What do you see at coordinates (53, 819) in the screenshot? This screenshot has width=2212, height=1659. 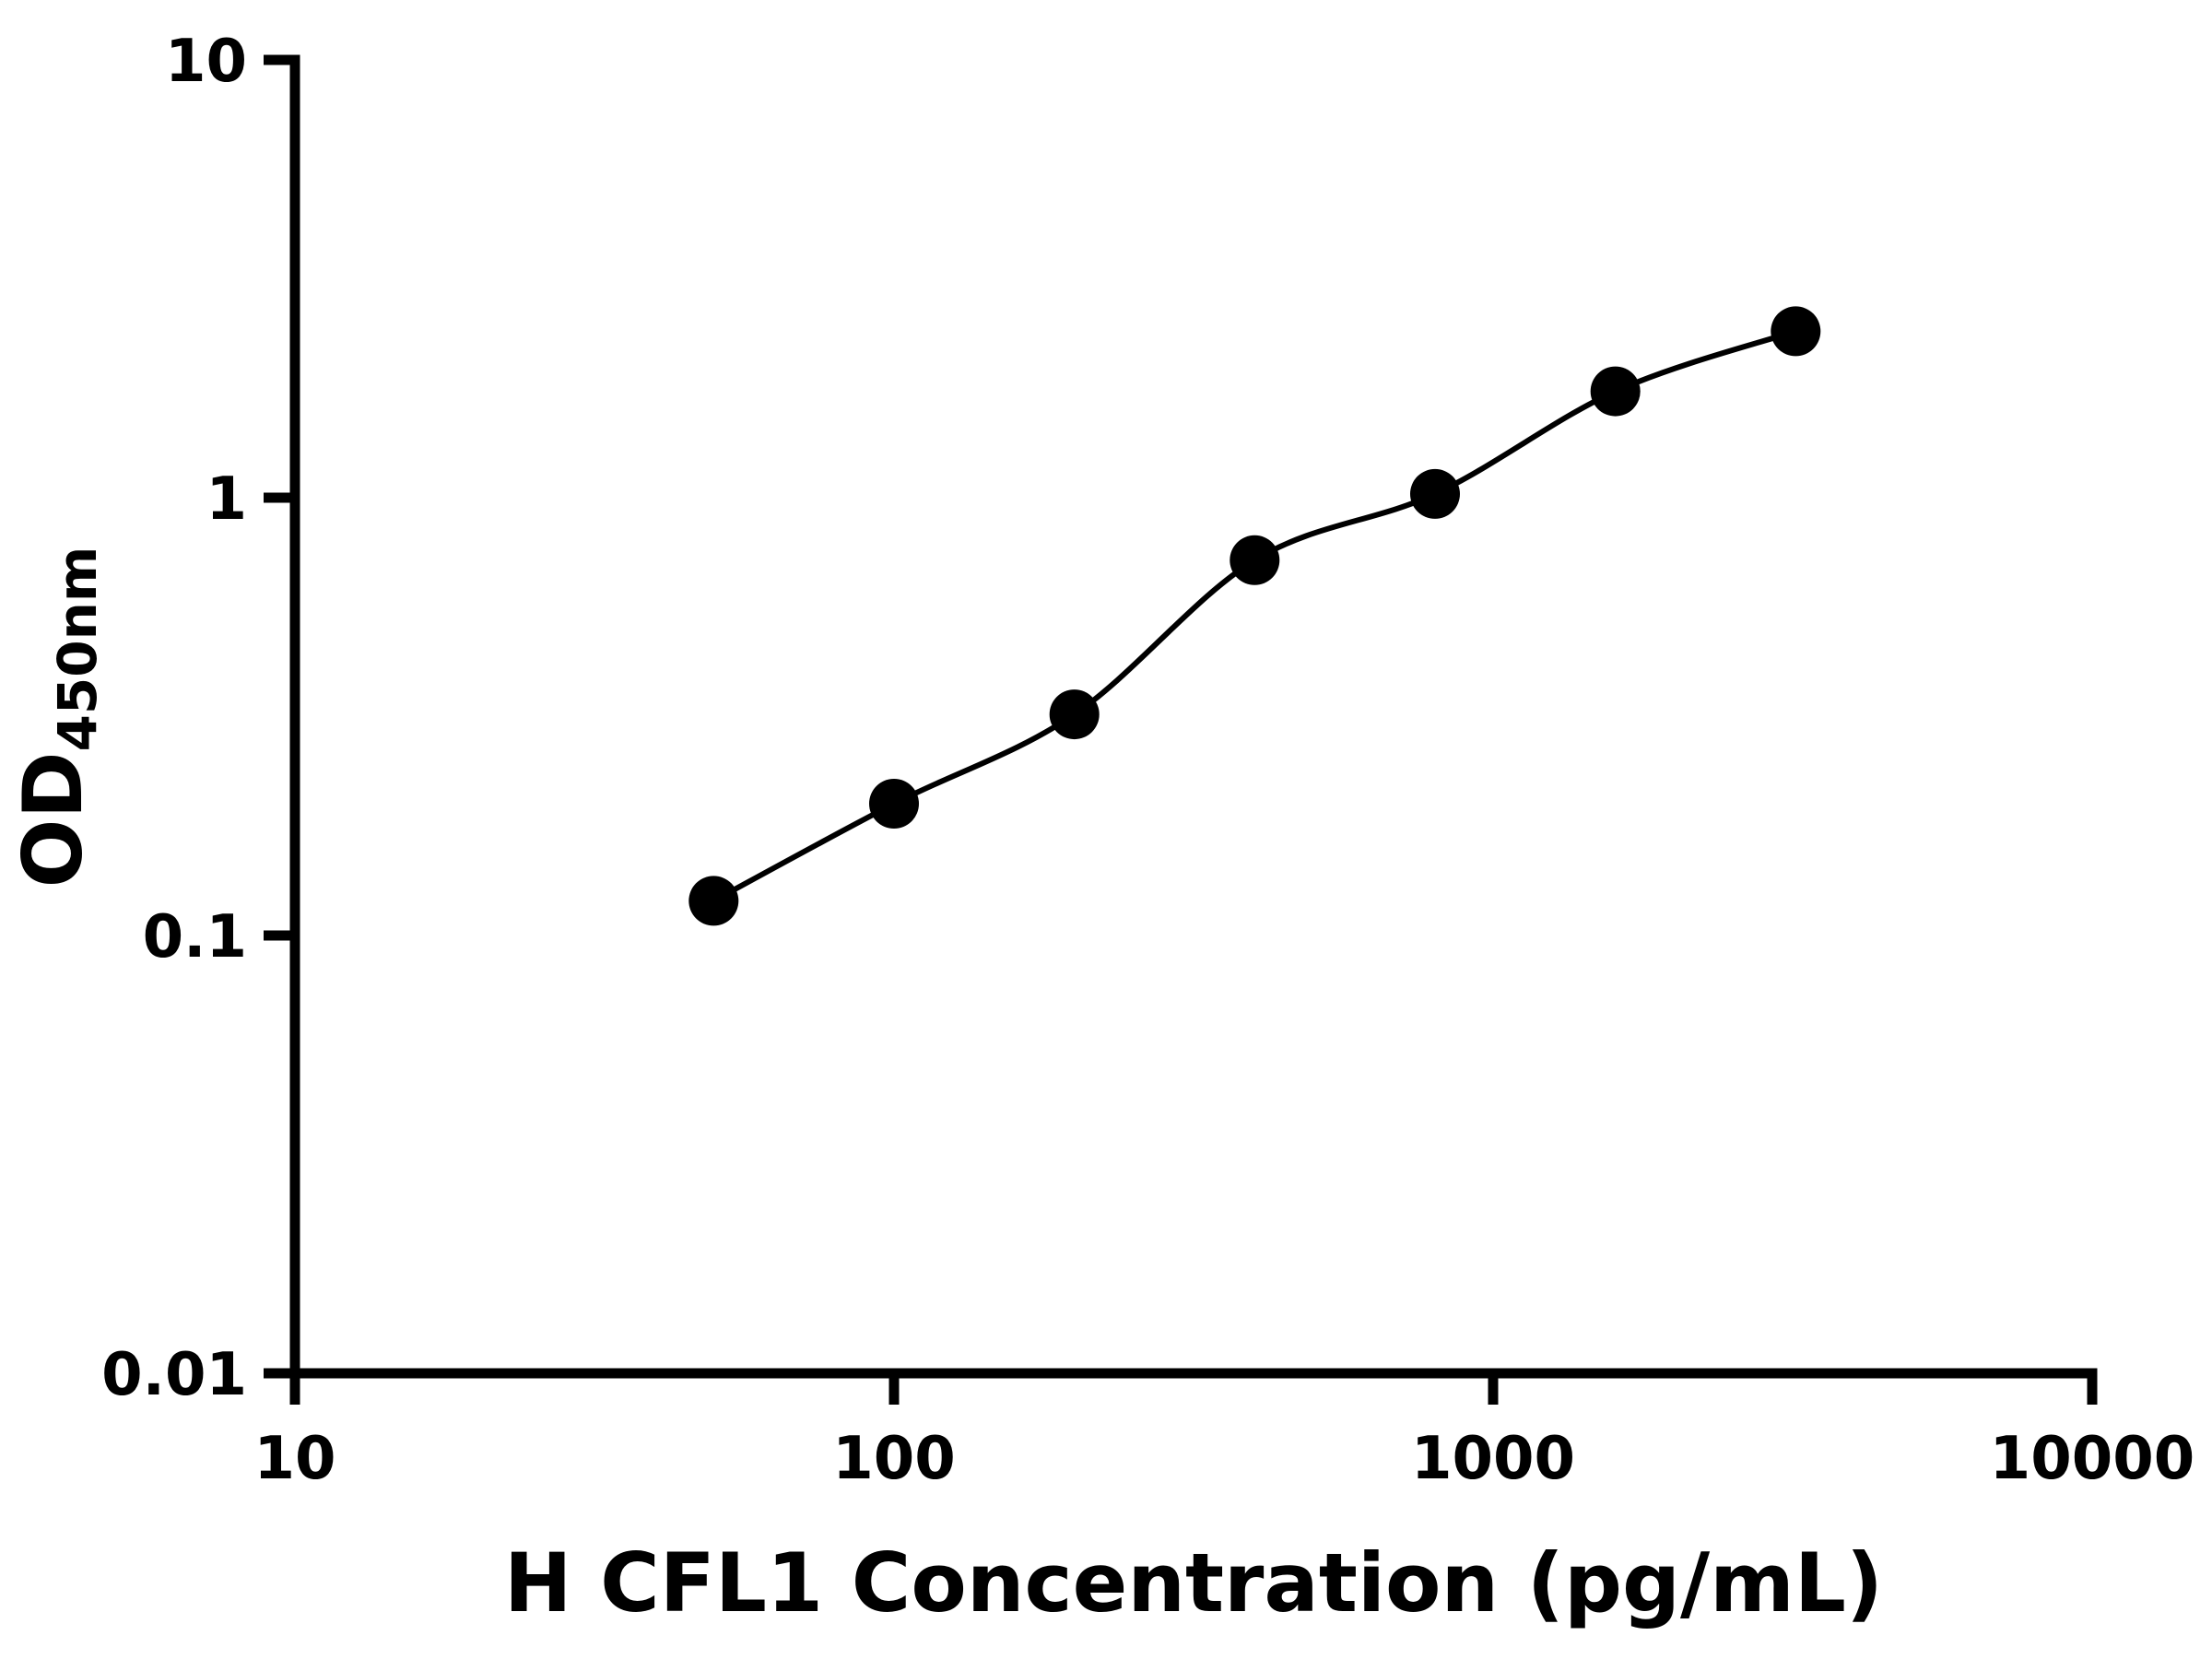 I see `y-axis-title-base: OD` at bounding box center [53, 819].